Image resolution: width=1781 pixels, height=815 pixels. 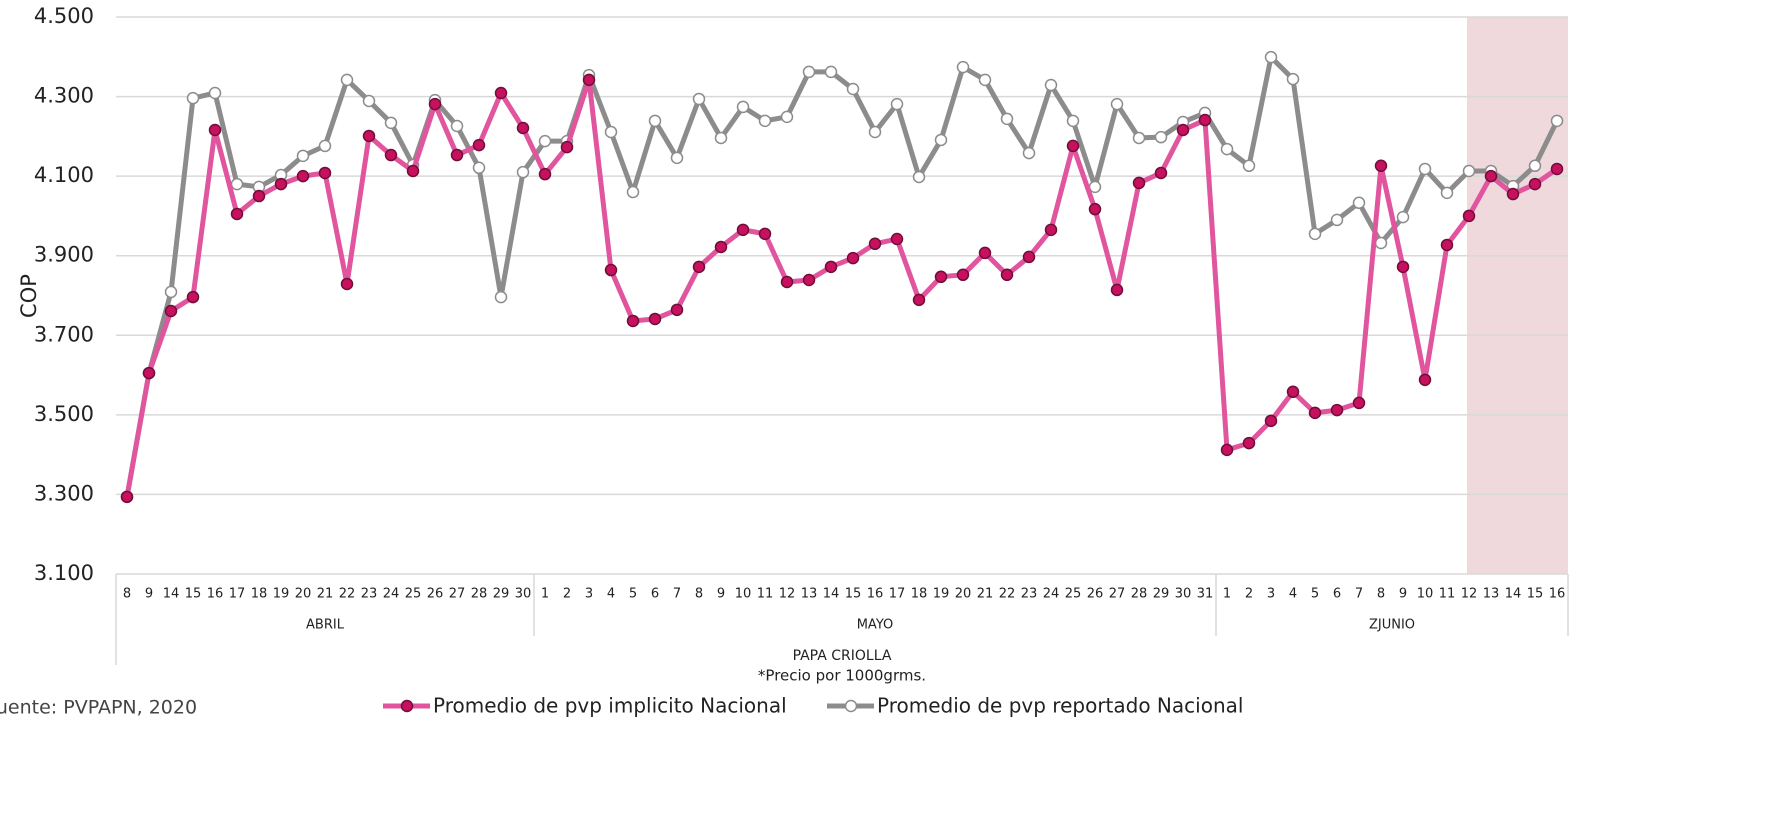 What do you see at coordinates (842, 676) in the screenshot?
I see `note: *Precio por 1000grms.` at bounding box center [842, 676].